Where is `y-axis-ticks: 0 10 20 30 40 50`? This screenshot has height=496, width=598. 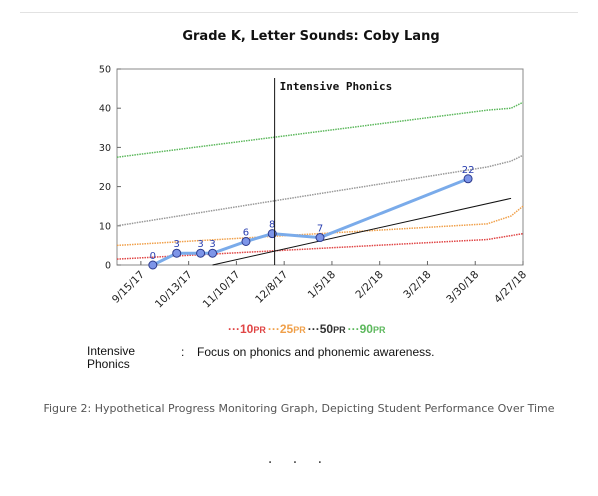 y-axis-ticks: 0 10 20 30 40 50 is located at coordinates (110, 168).